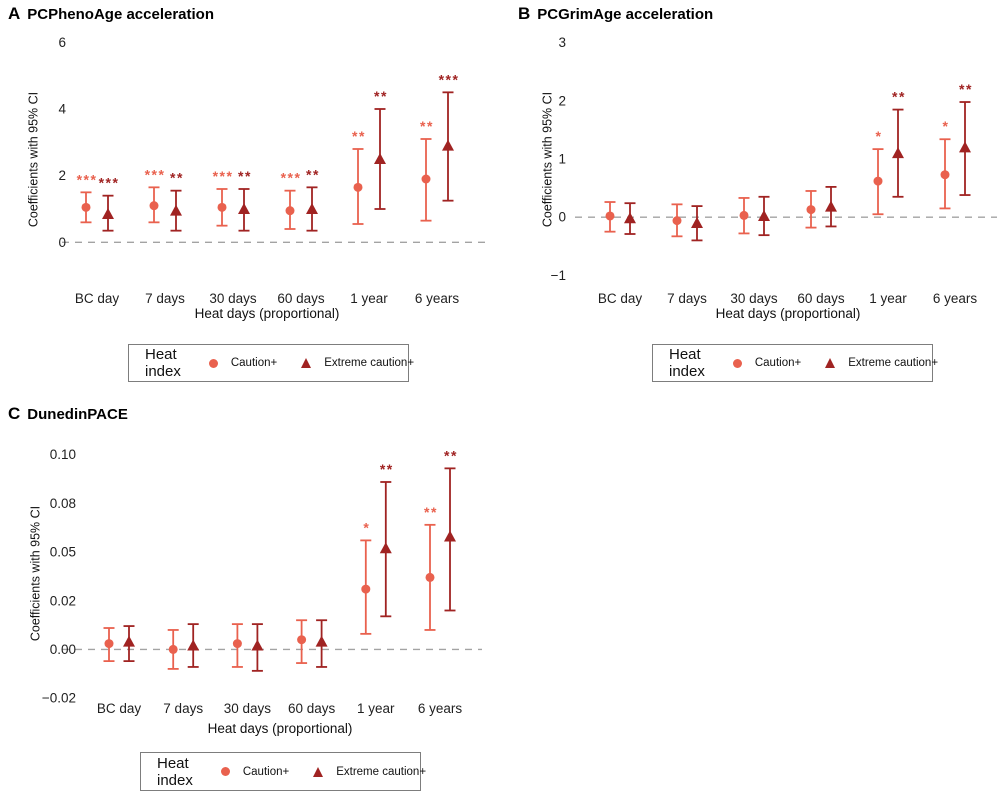 This screenshot has height=797, width=1000. I want to click on y-tick-label: 0.10, so click(63, 454).